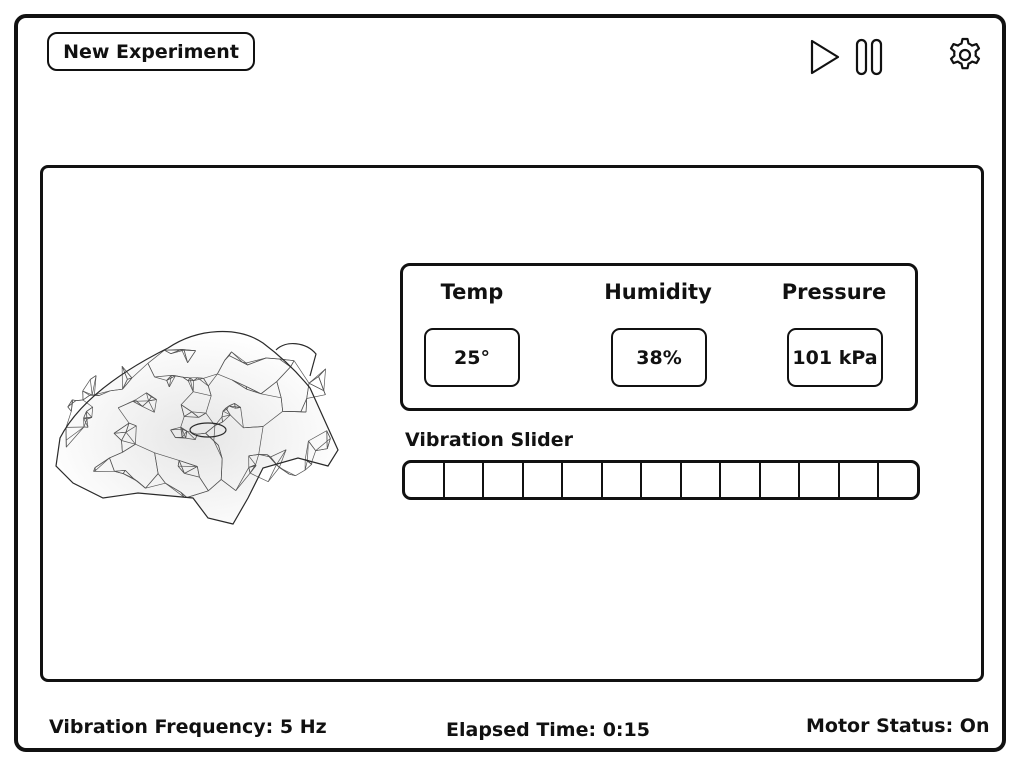  I want to click on turtle-wireframe-image, so click(197, 427).